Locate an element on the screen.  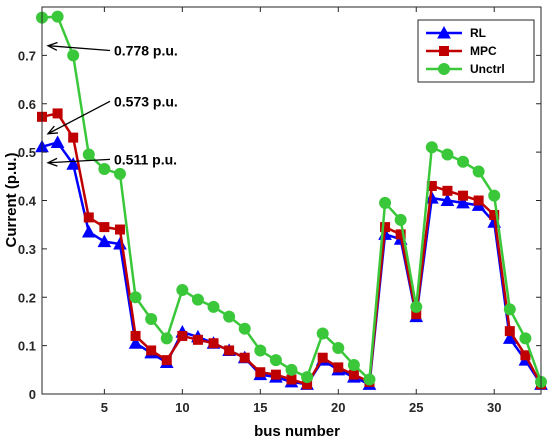
legend-item-mpc: MPC is located at coordinates (461, 51).